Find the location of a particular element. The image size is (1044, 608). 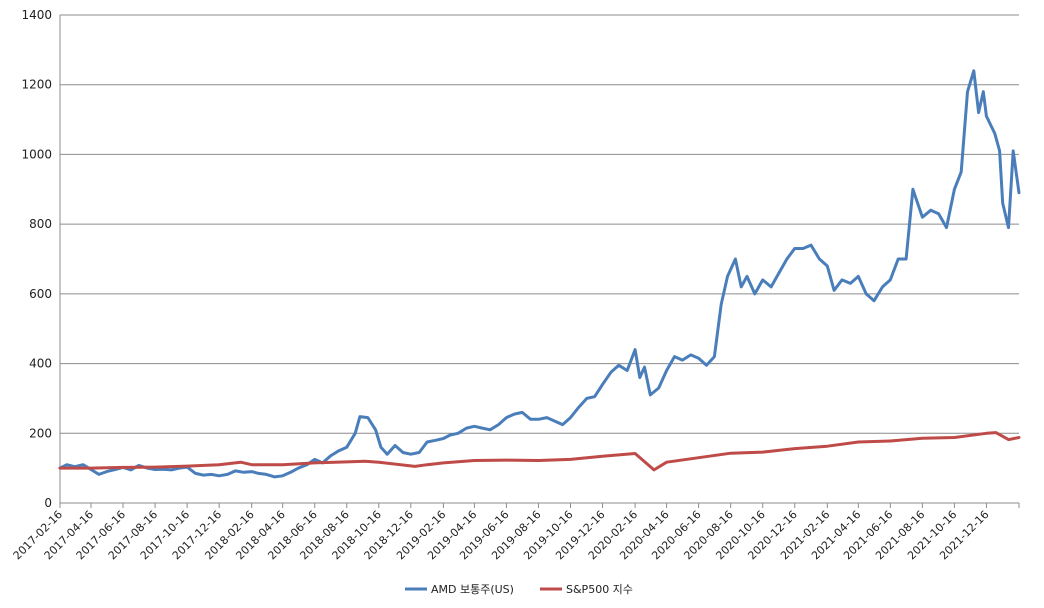

y-tick-label: 1200 is located at coordinates (36, 85).